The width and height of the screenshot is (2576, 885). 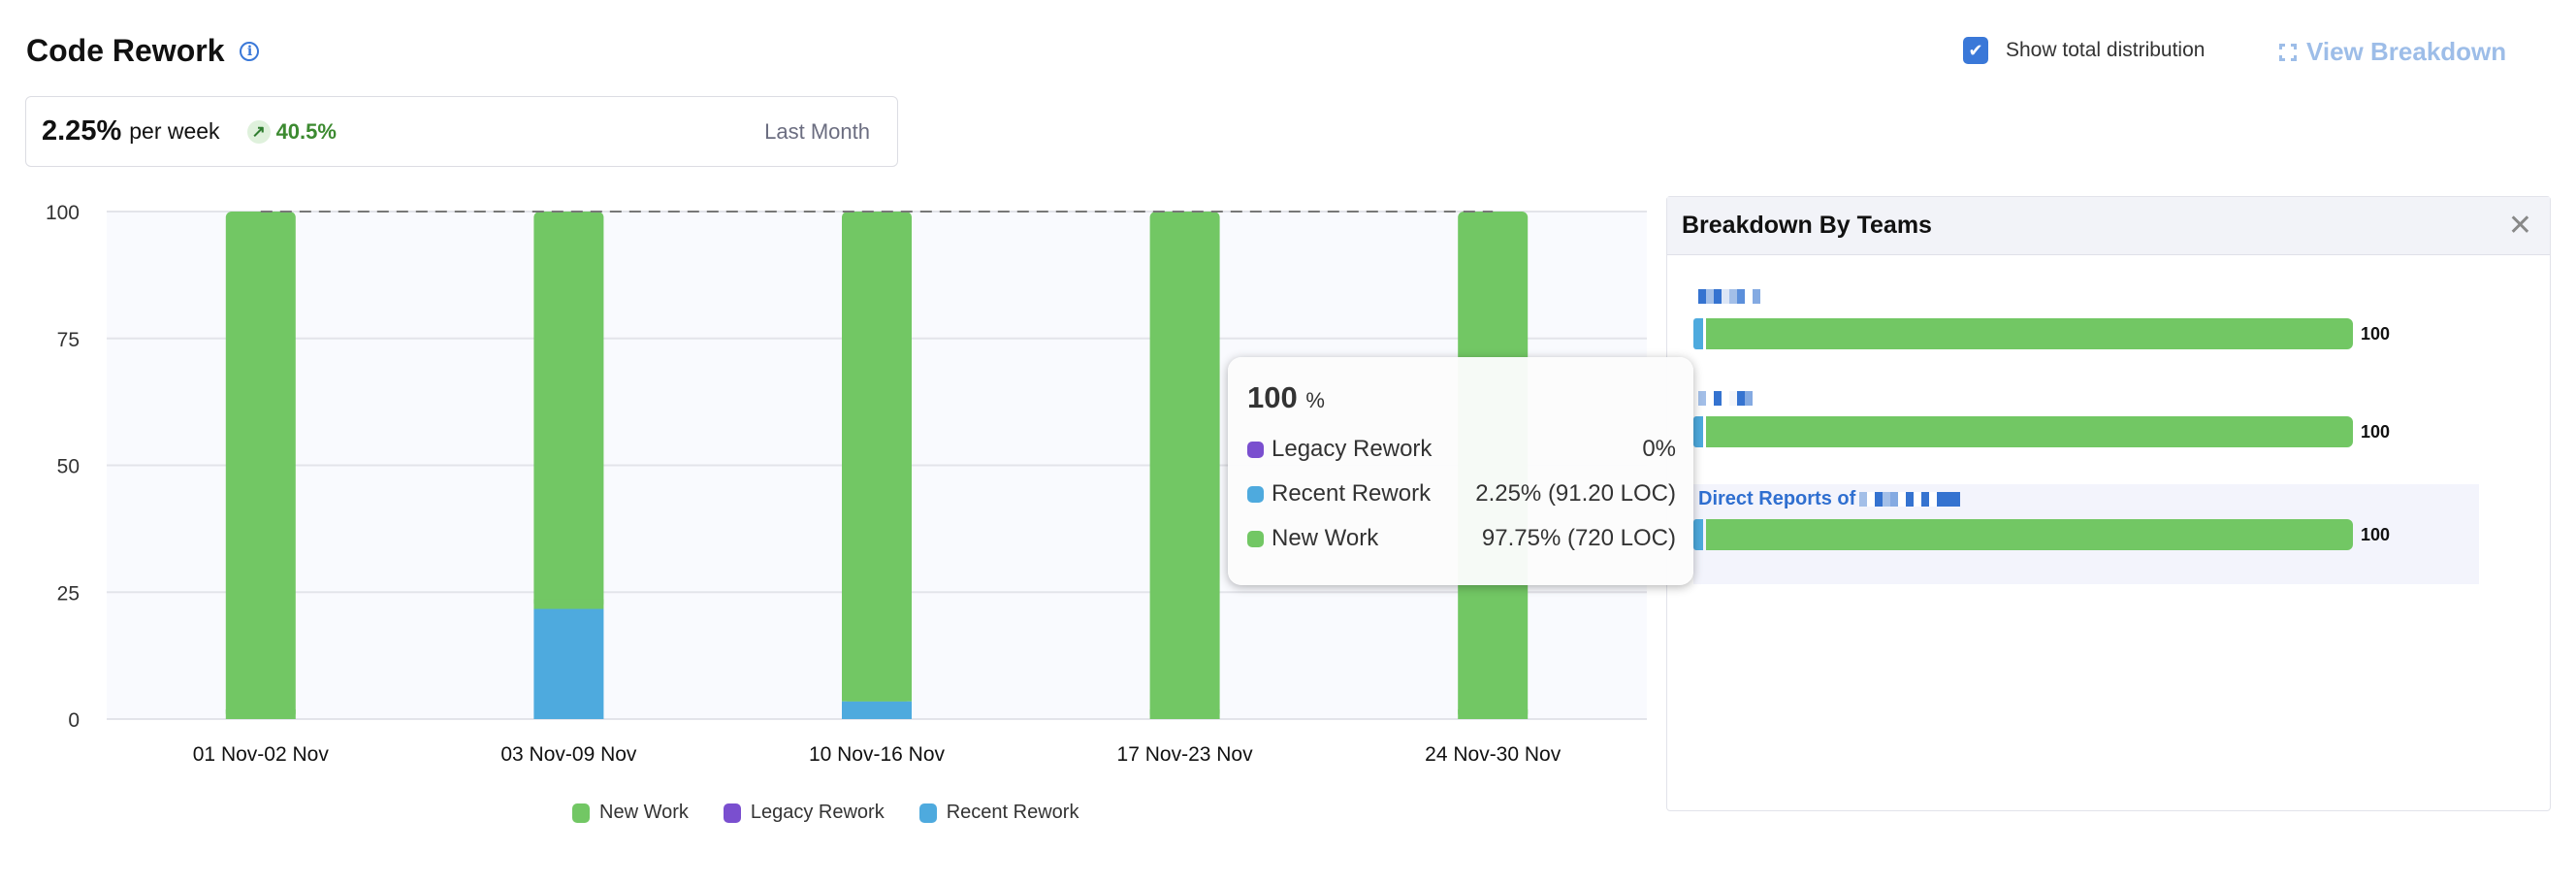 What do you see at coordinates (1578, 538) in the screenshot?
I see `tooltip-value: 97.75% (720 LOC)` at bounding box center [1578, 538].